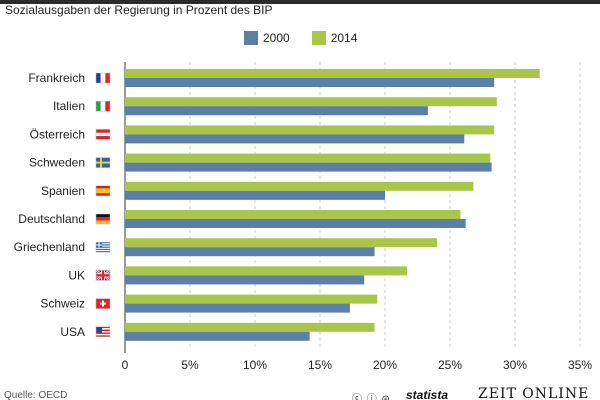  I want to click on legend-label-2014: 2014, so click(344, 38).